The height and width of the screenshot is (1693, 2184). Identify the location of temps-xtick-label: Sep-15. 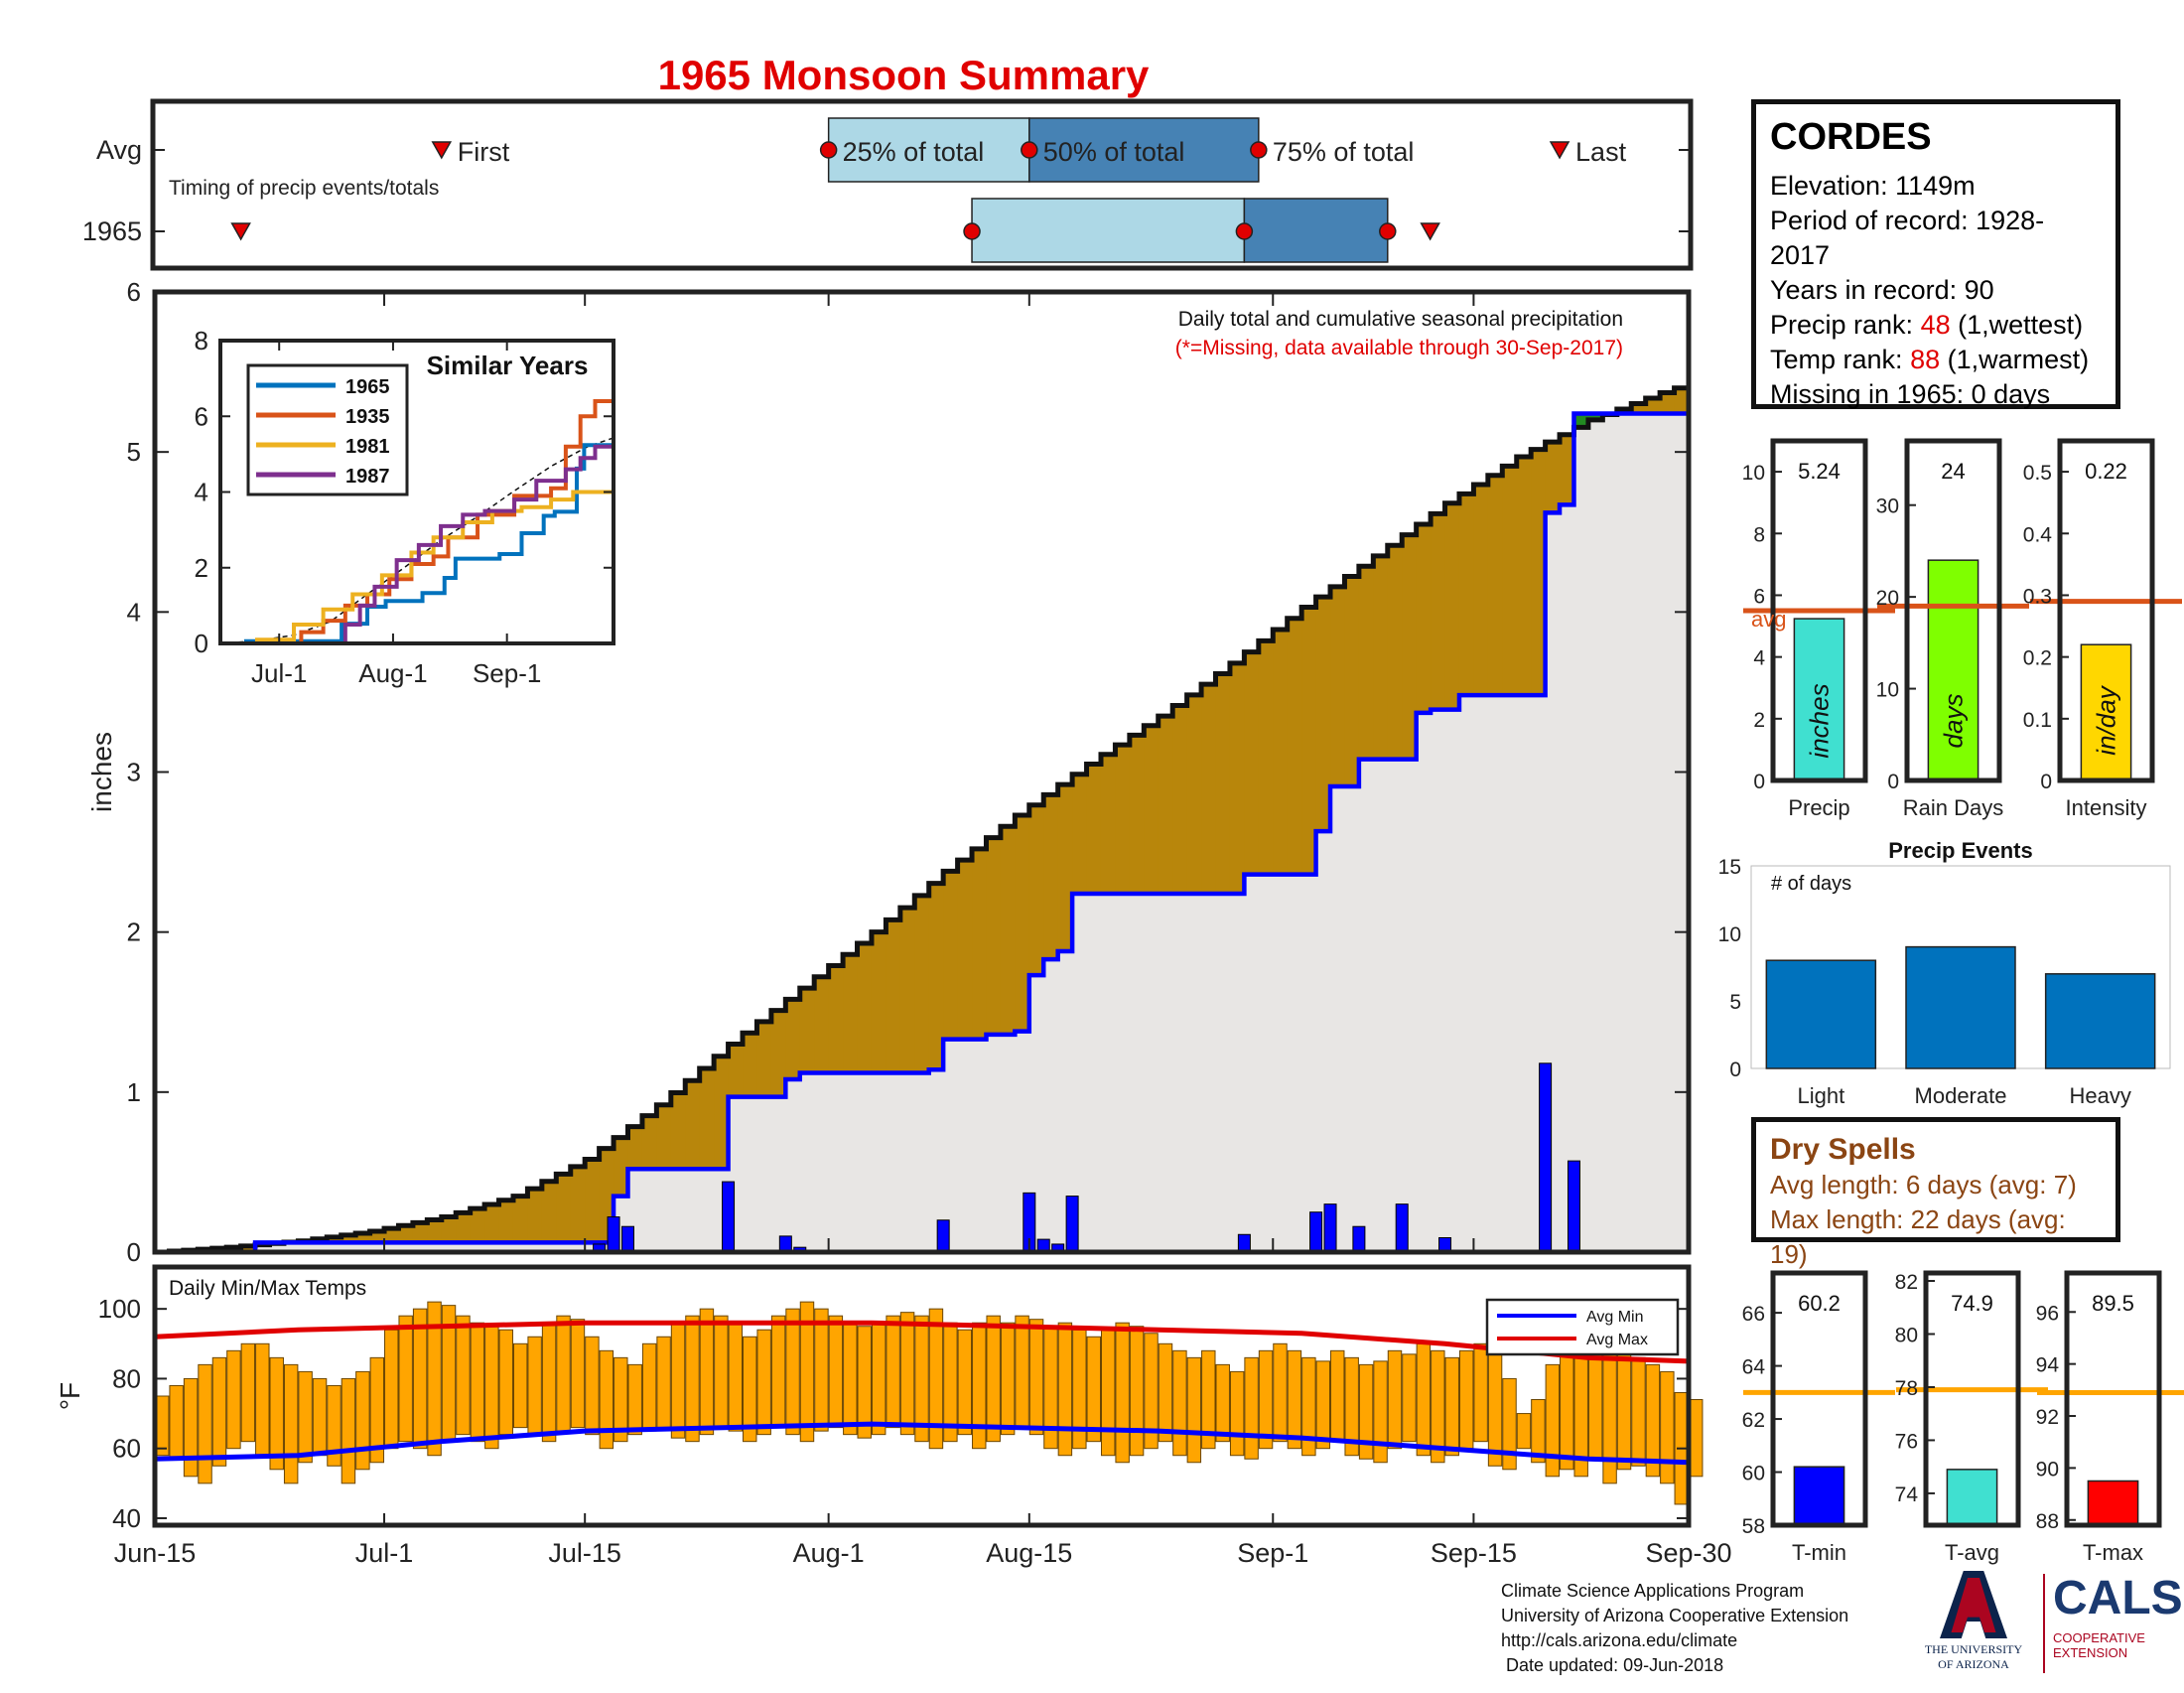
(1474, 1553).